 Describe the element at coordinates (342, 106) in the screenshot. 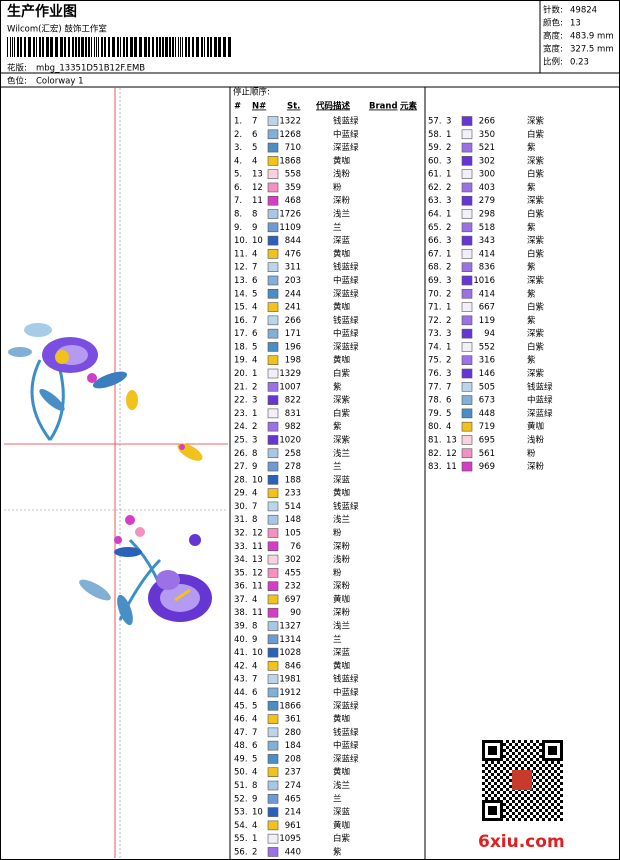

I see `column-header: 描述` at that location.